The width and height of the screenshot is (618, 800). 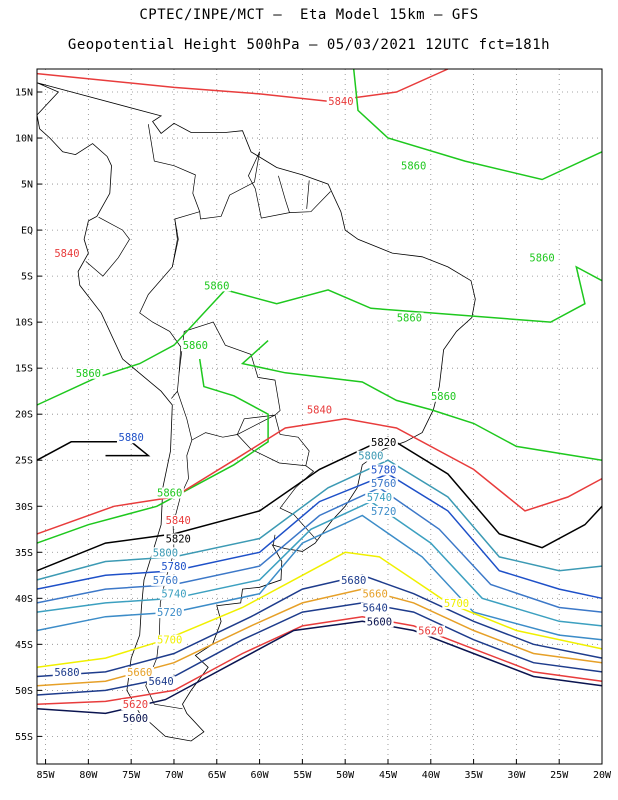 I want to click on lat-label: 20S, so click(x=24, y=415).